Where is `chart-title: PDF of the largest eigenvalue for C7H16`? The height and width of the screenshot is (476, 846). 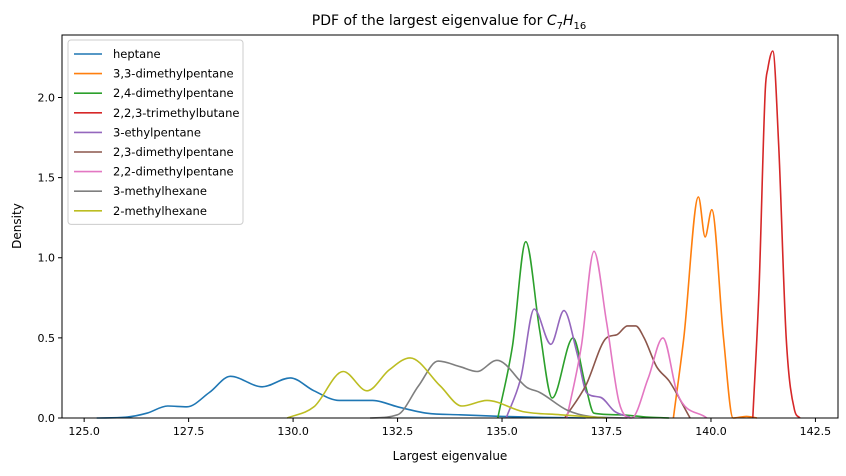 chart-title: PDF of the largest eigenvalue for C7H16 is located at coordinates (449, 22).